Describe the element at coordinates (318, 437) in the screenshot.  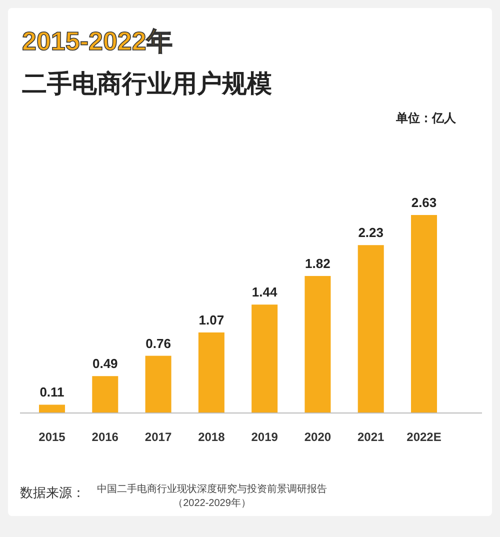
I see `x-tick-label: 2020` at that location.